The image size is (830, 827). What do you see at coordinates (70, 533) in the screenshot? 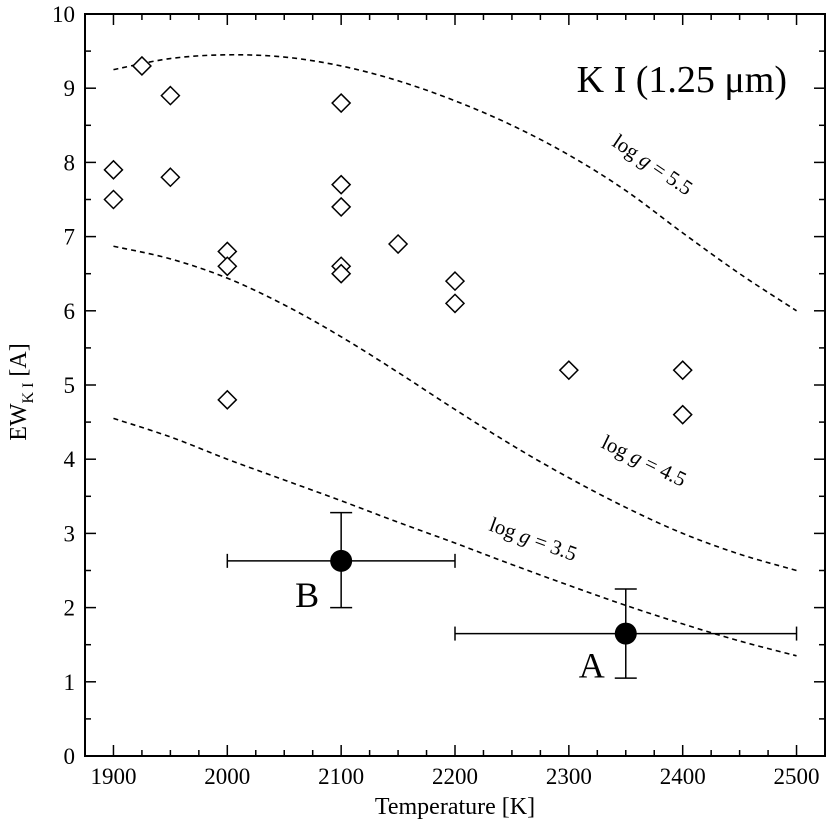
I see `y-tick-label: 3` at bounding box center [70, 533].